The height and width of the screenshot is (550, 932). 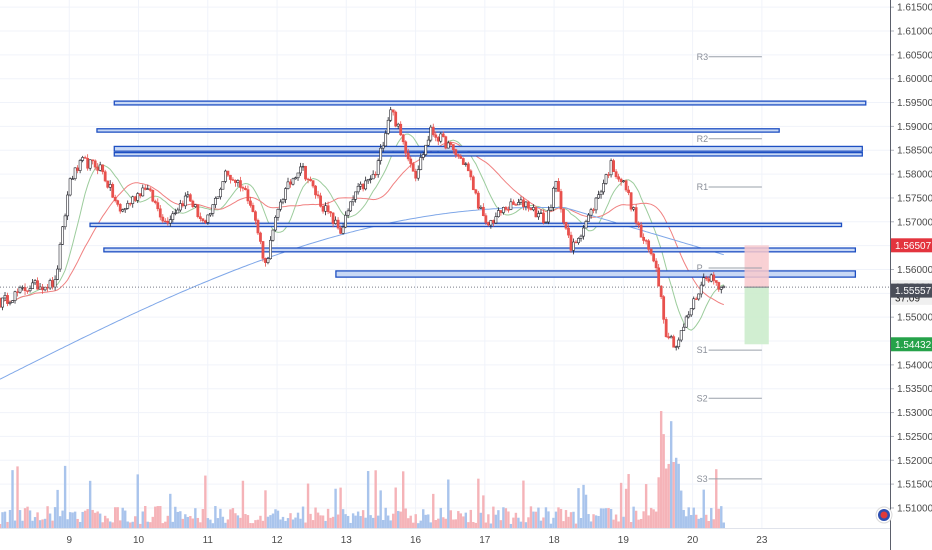 I want to click on y-tick-label: 1.55000, so click(x=914, y=318).